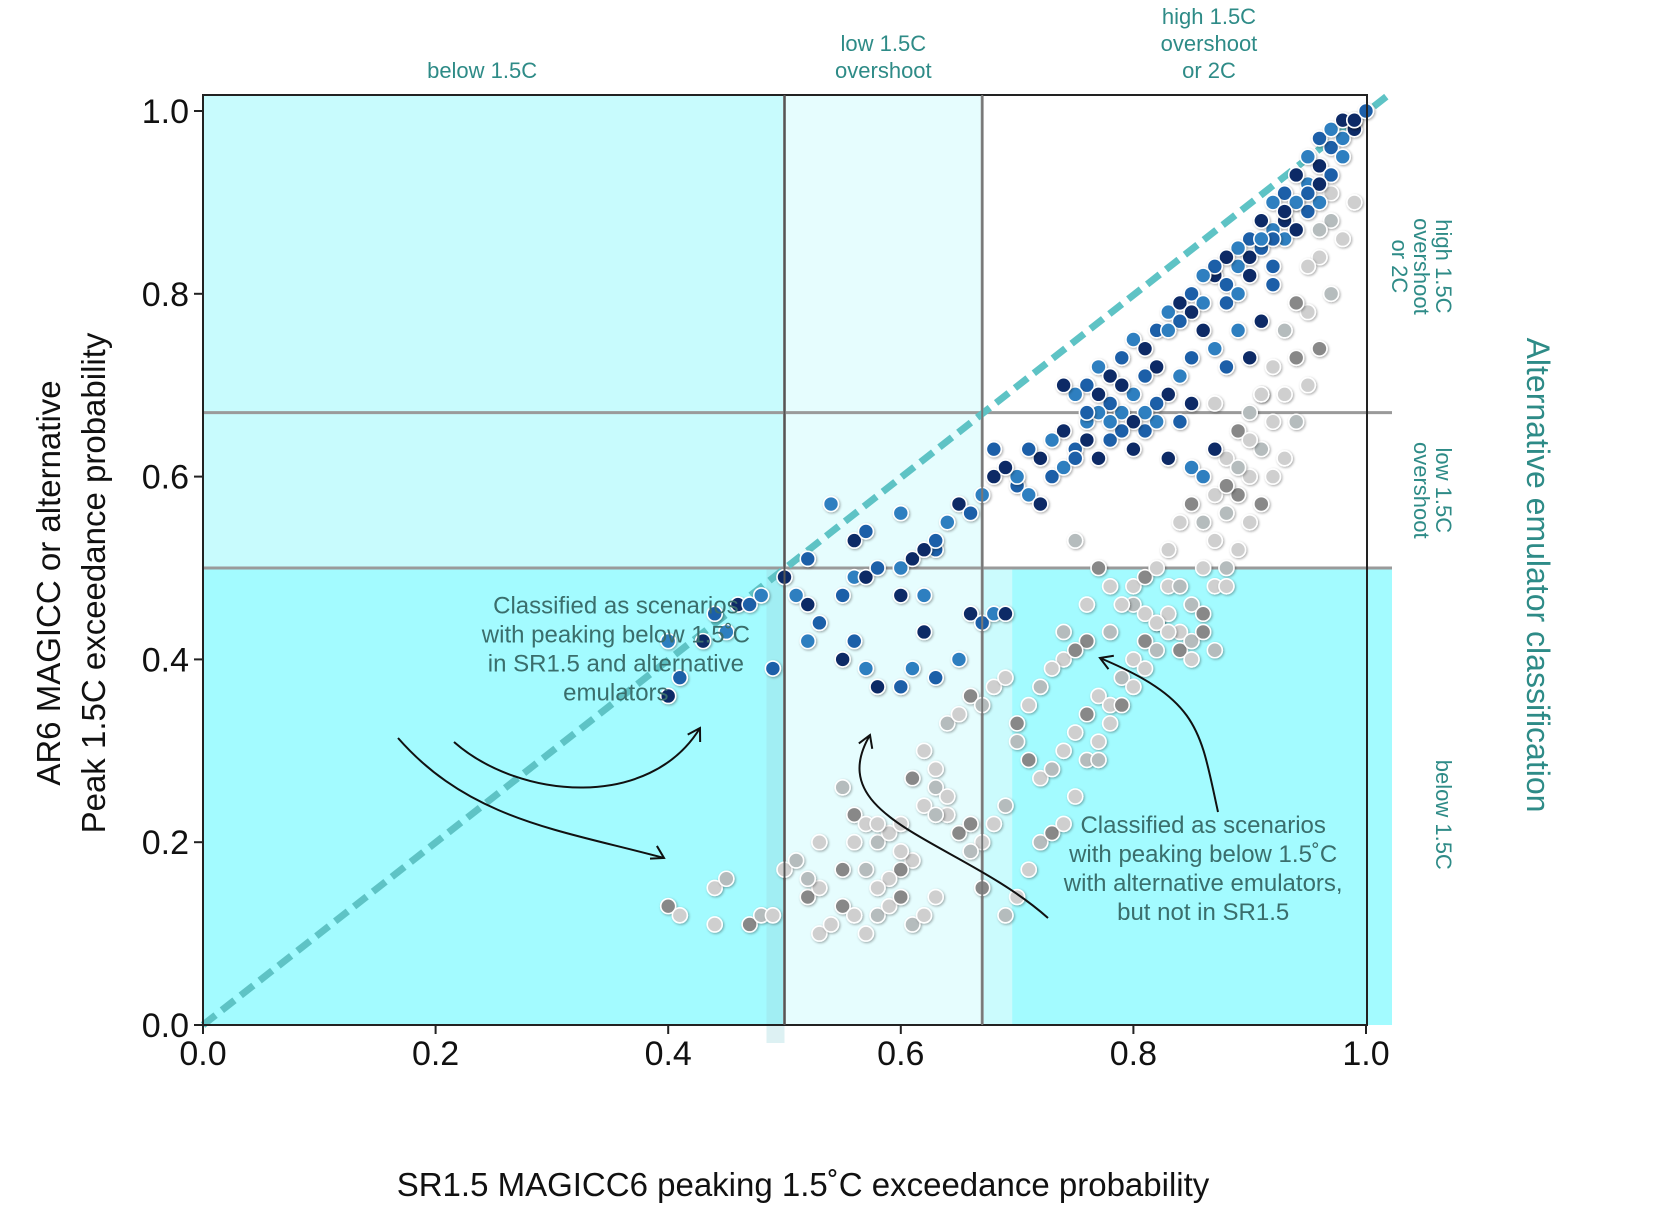 The width and height of the screenshot is (1661, 1208). I want to click on y-tick-label: 0.2, so click(165, 843).